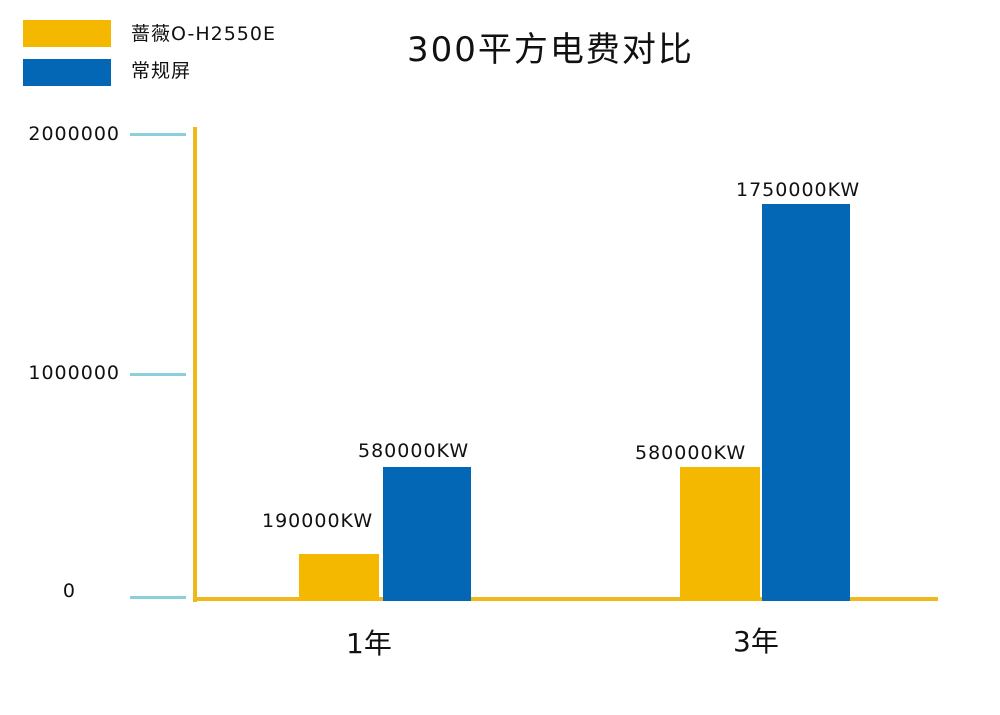 The image size is (1000, 715). Describe the element at coordinates (798, 190) in the screenshot. I see `bar-label-3yr-regular: 1750000KW` at that location.